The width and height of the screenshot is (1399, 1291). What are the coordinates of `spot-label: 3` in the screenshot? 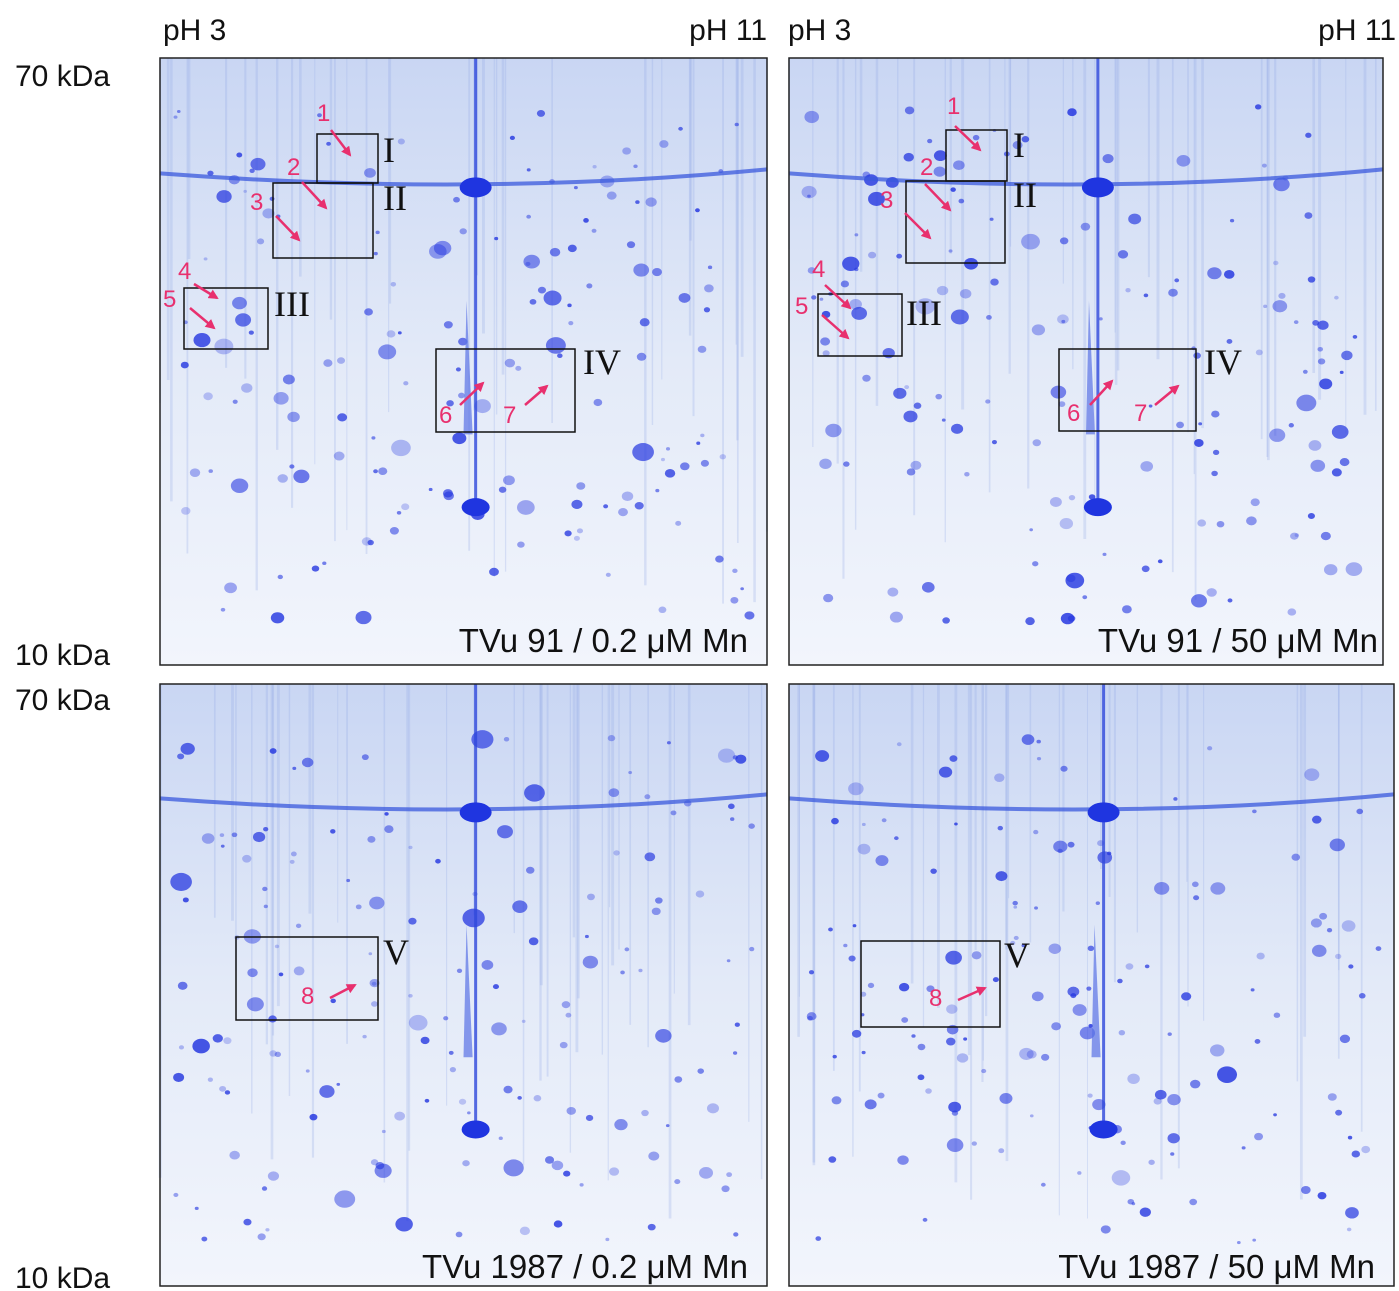 It's located at (256, 202).